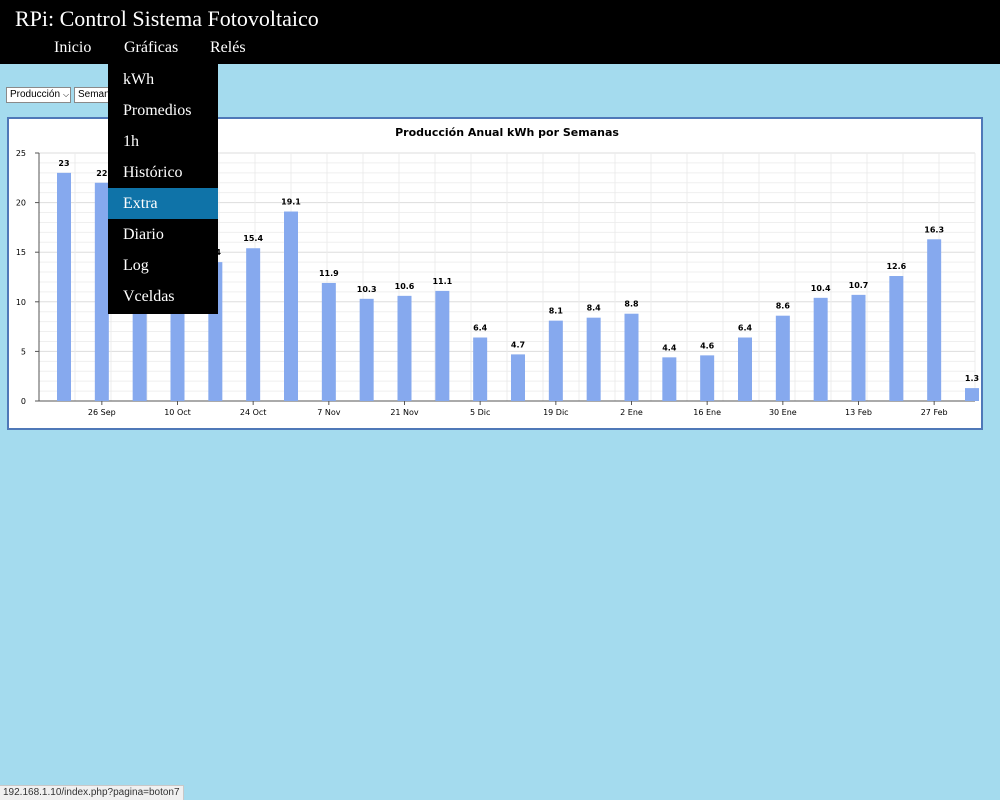  What do you see at coordinates (783, 306) in the screenshot?
I see `data-label: 8.6` at bounding box center [783, 306].